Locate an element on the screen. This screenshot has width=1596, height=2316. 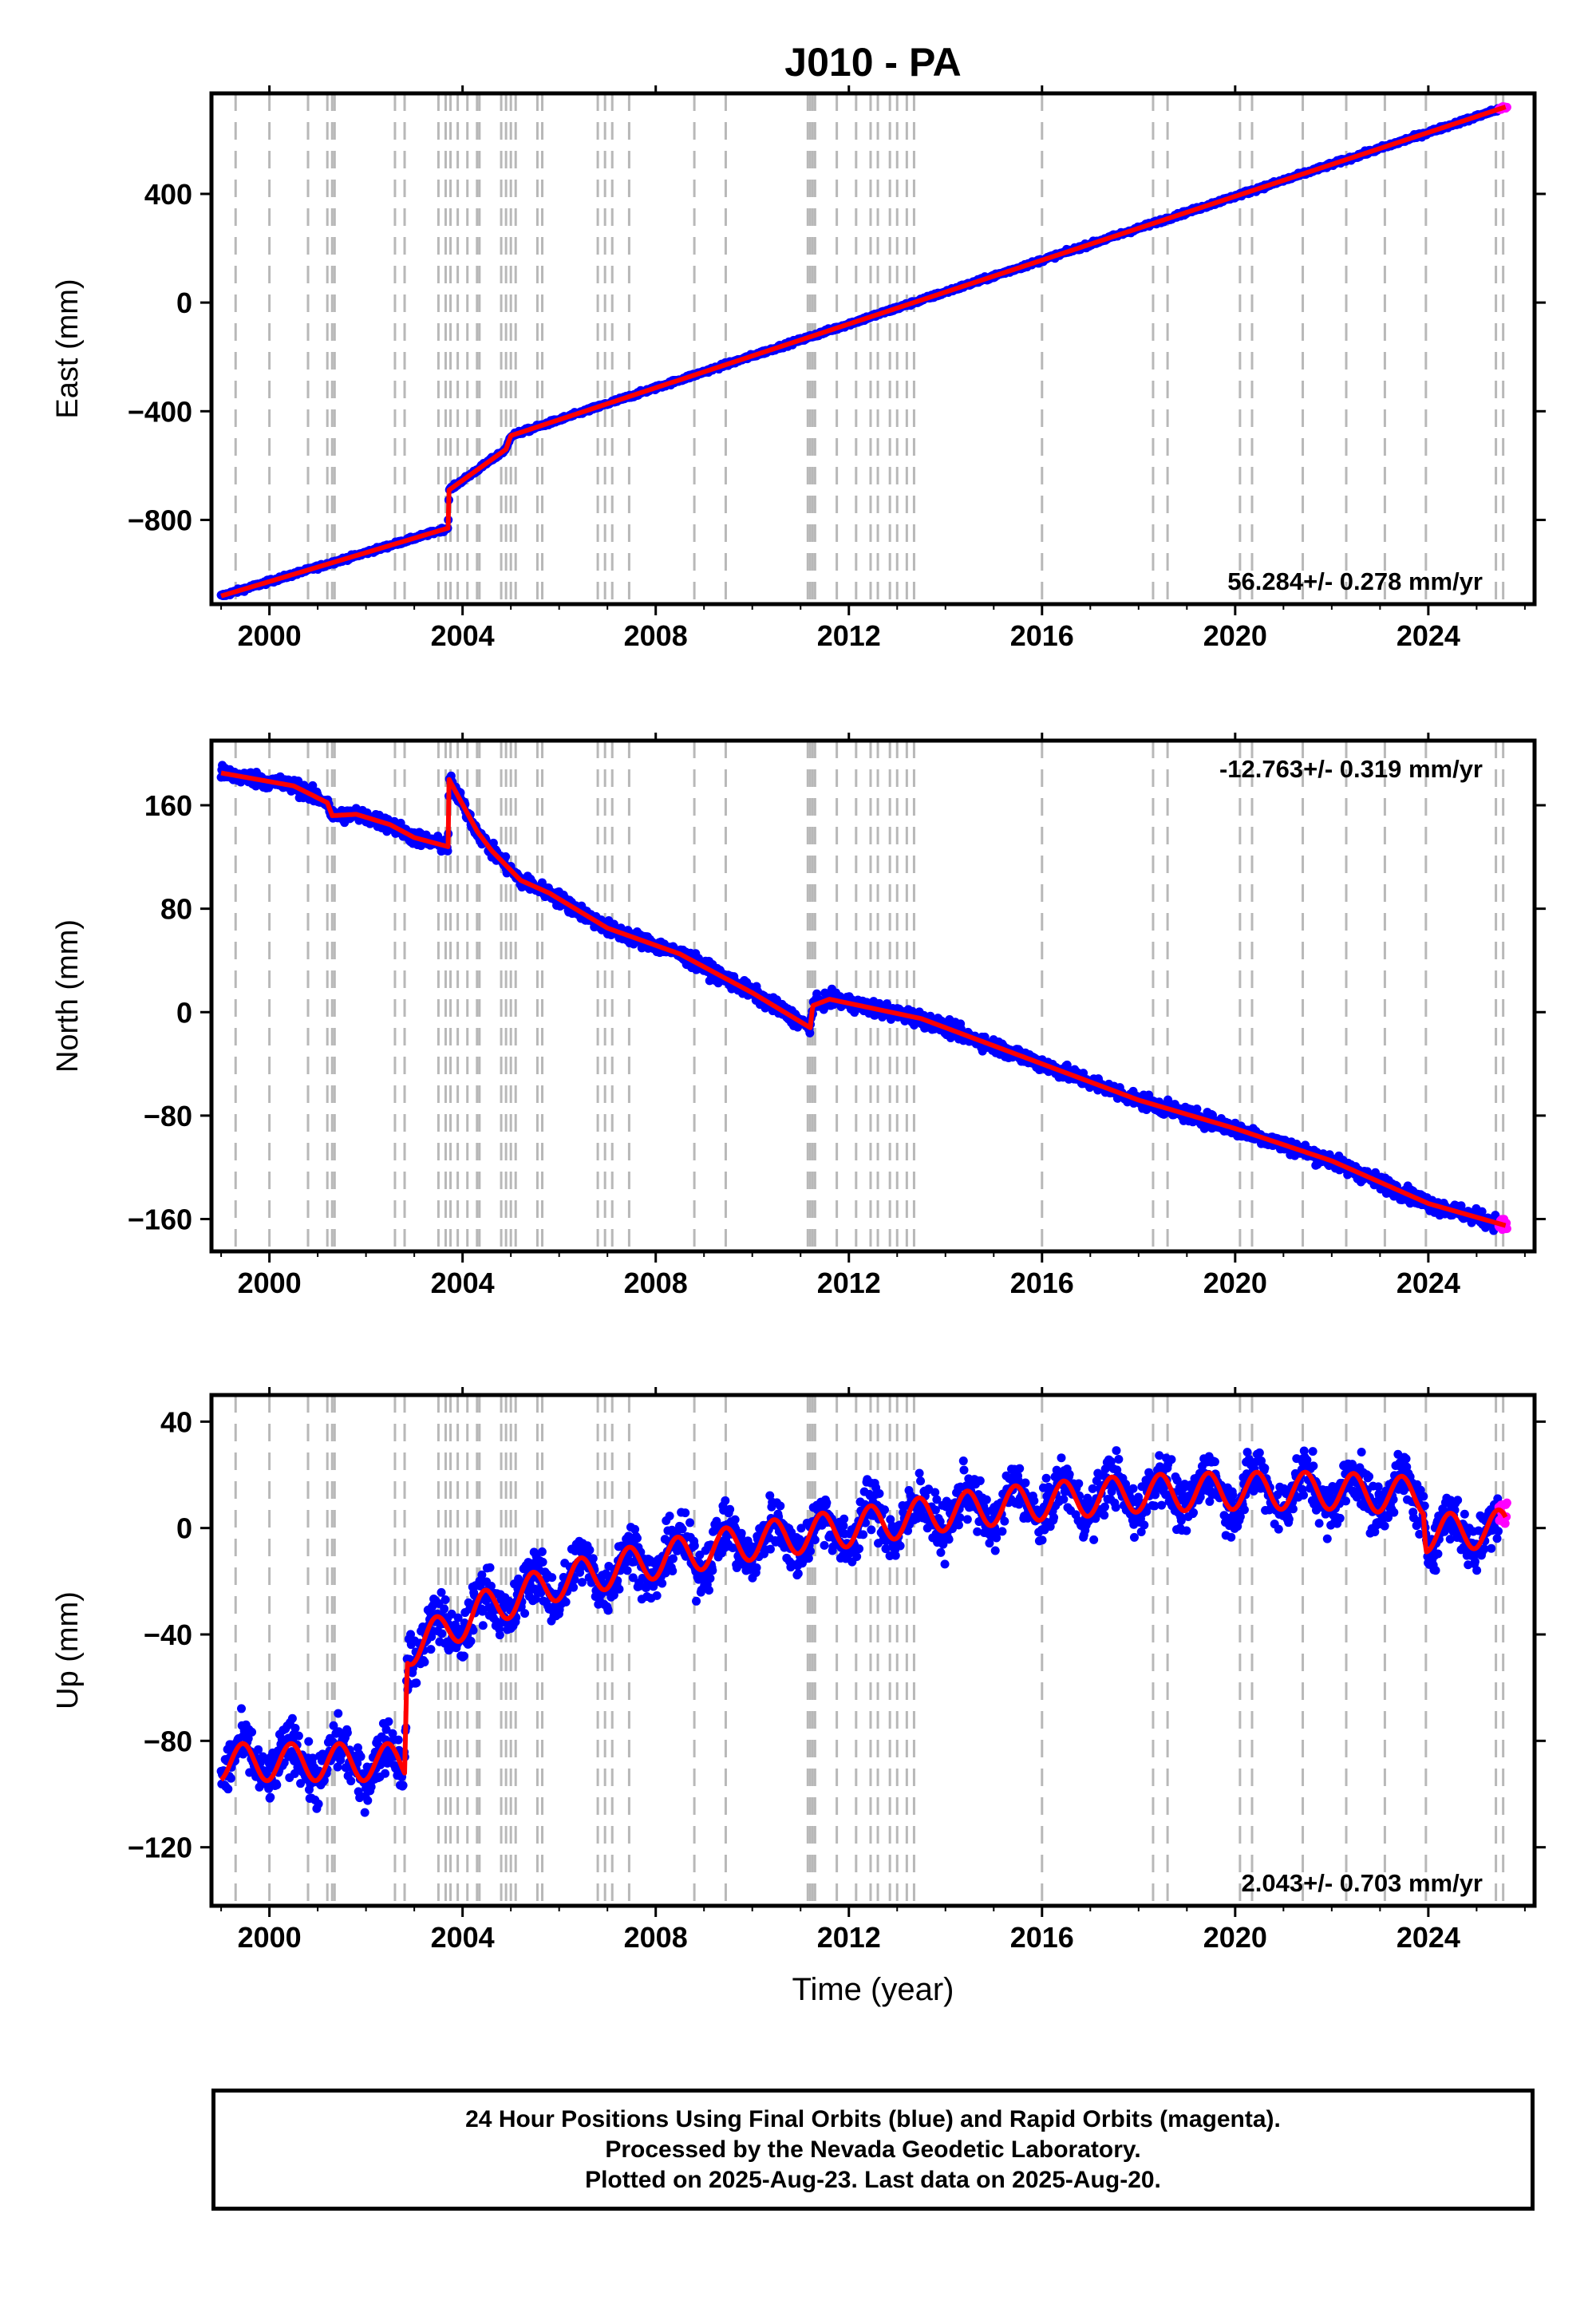
y-tick-label: −400 is located at coordinates (160, 411).